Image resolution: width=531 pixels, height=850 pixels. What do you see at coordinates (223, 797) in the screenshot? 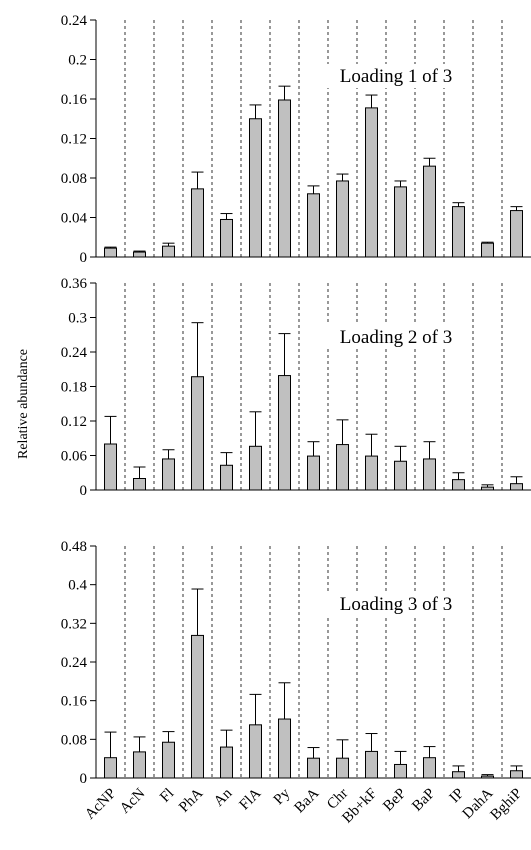
I see `x-tick-label: An` at bounding box center [223, 797].